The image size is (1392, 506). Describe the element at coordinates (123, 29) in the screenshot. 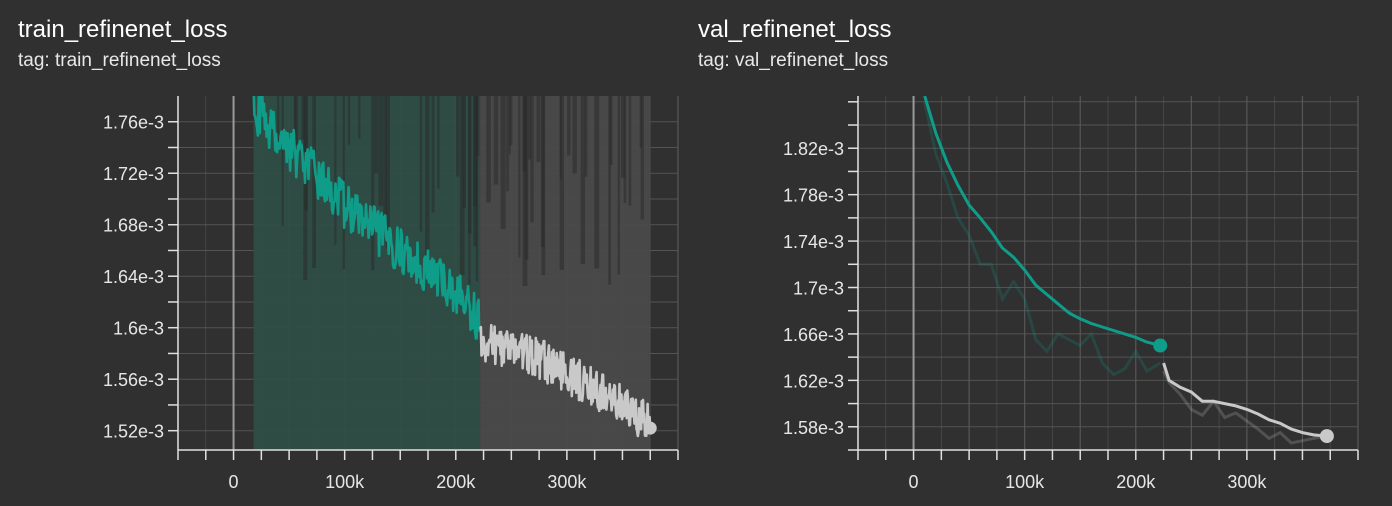

I see `chart-title: train_refinenet_loss` at that location.